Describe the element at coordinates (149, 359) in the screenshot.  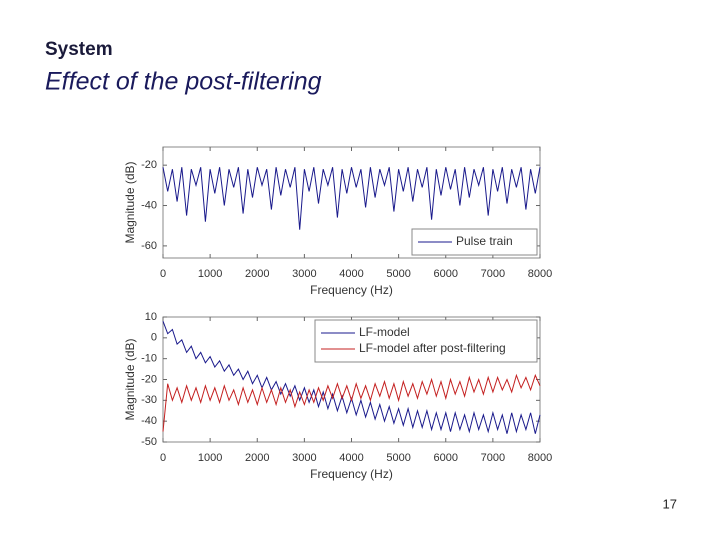
I see `y-tick-label: -10` at that location.